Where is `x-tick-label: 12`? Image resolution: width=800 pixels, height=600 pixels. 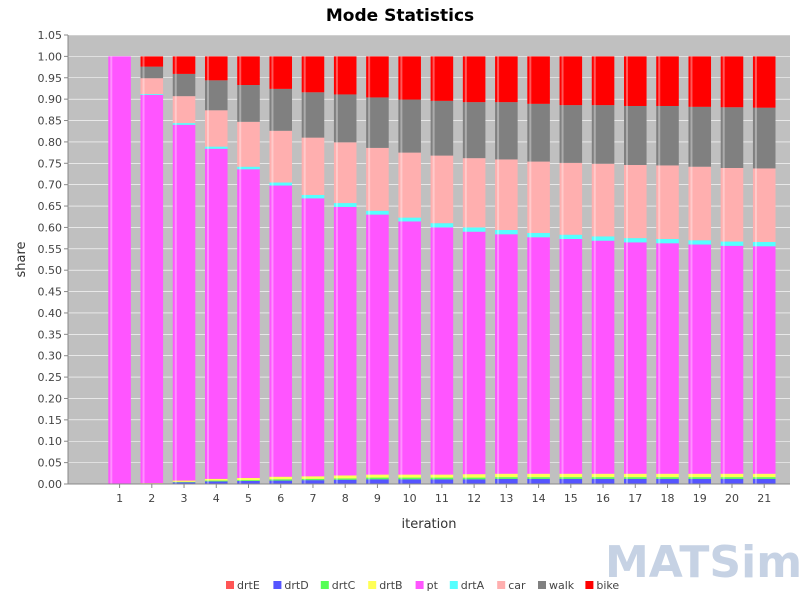
x-tick-label: 12 is located at coordinates (474, 498).